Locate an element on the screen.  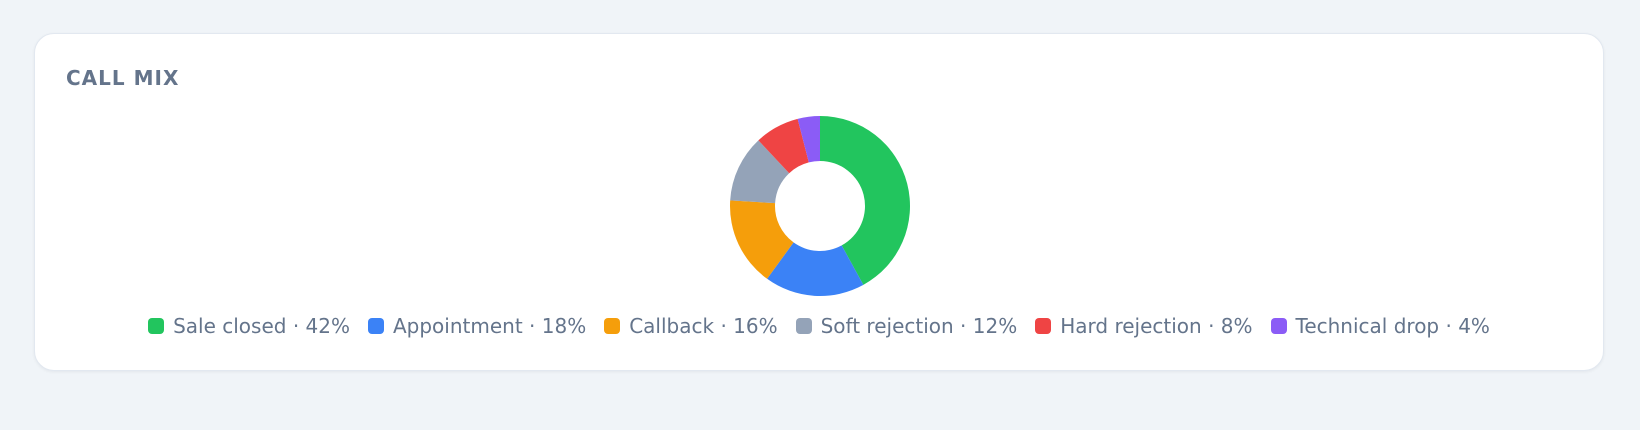
legend-value: 18% is located at coordinates (564, 326).